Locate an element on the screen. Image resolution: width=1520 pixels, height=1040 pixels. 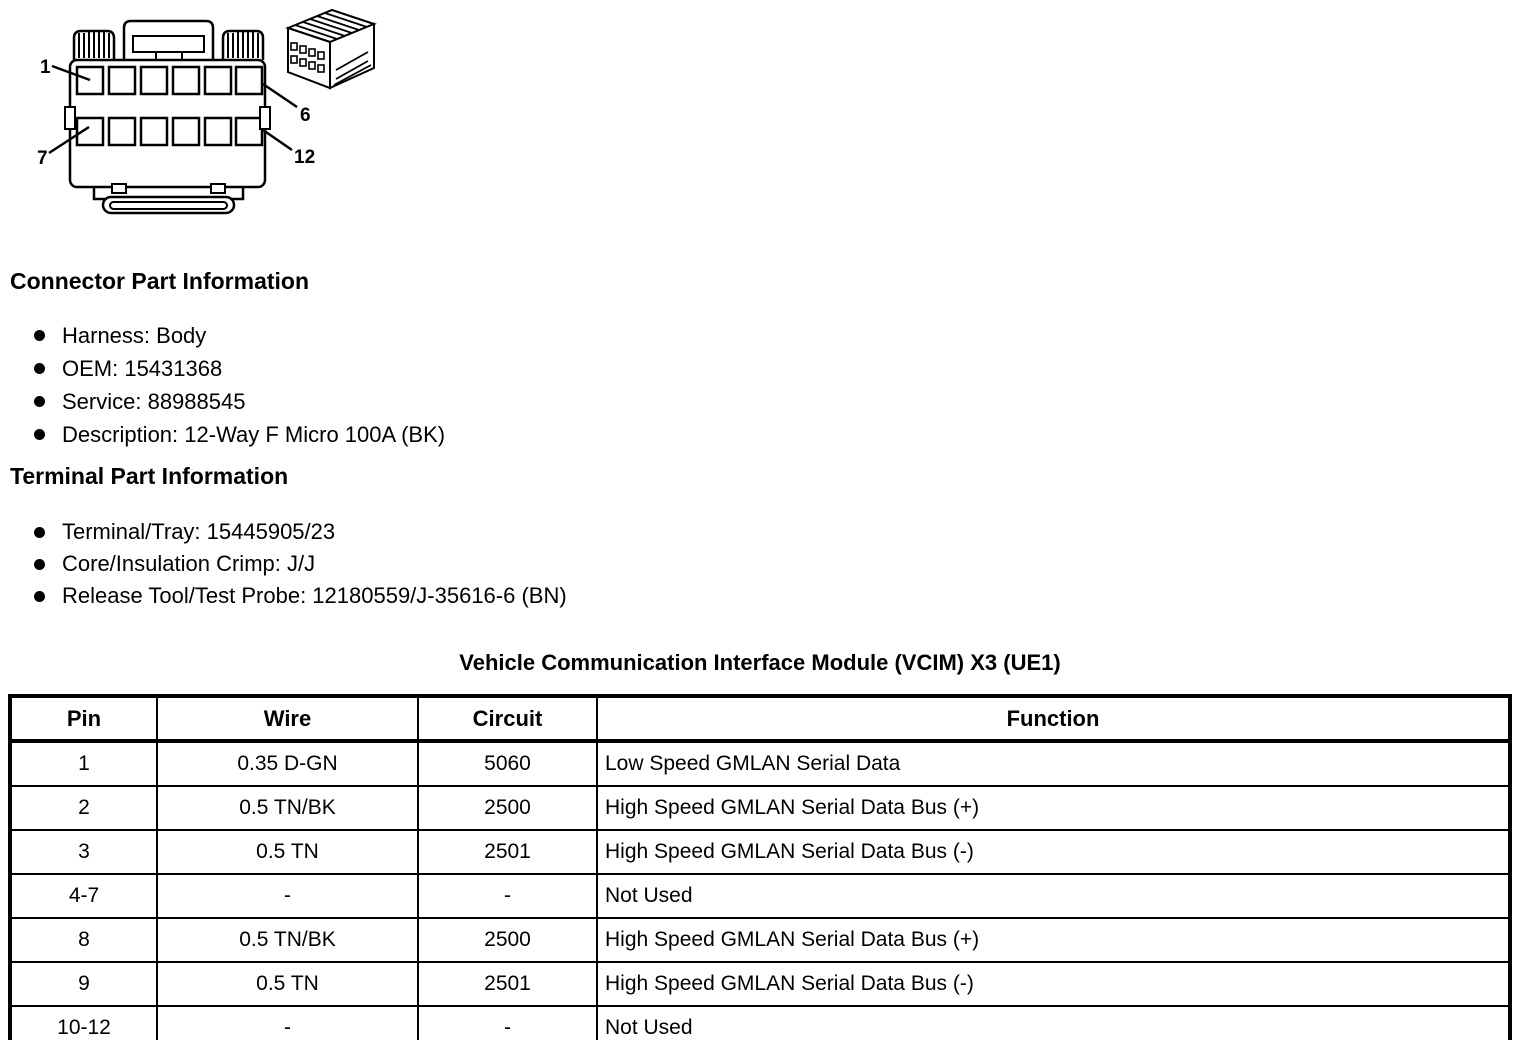
col-header-wire: Wire is located at coordinates (287, 719).